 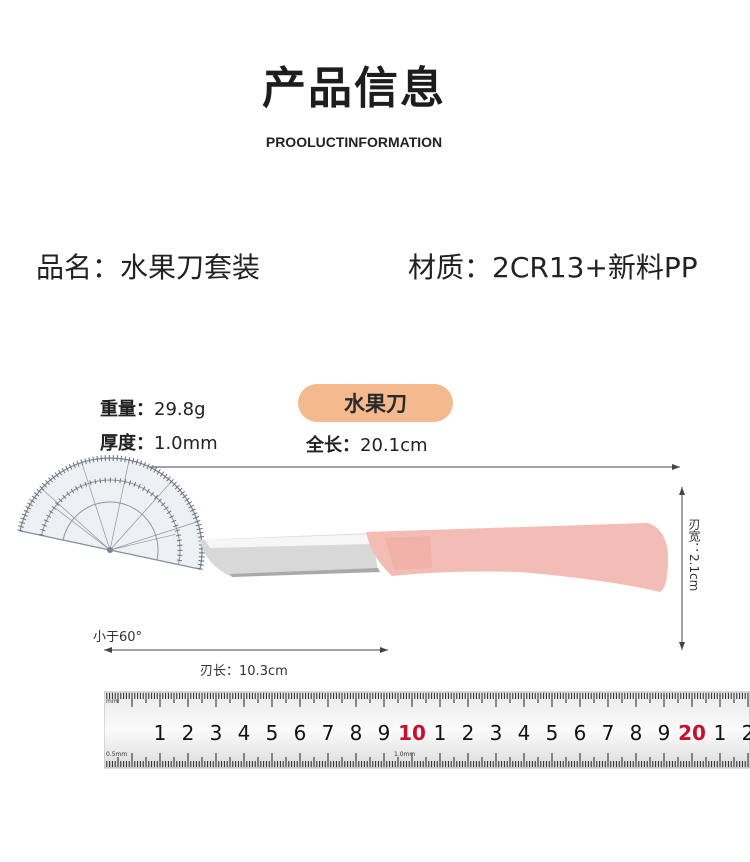 I want to click on ruler-unit-center: 1.0mm, so click(x=404, y=754).